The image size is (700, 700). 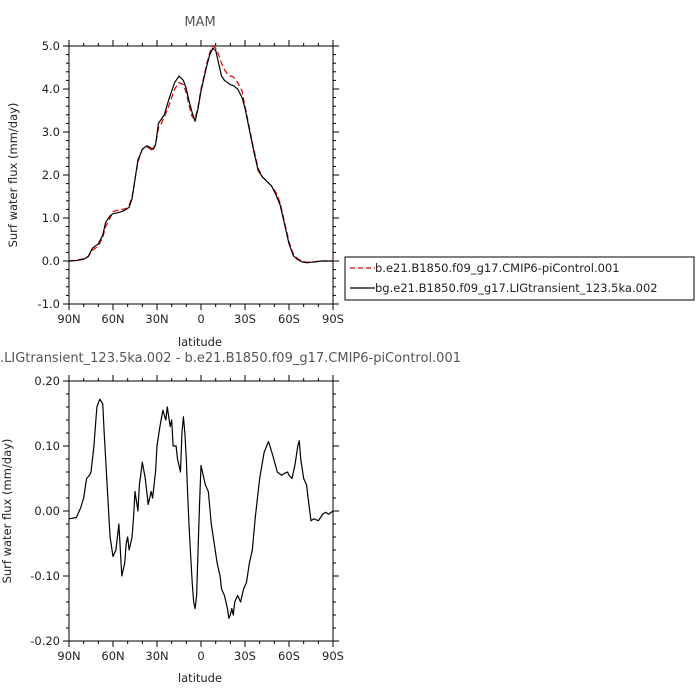 I want to click on p2-xtick-label: 90N, so click(x=68, y=656).